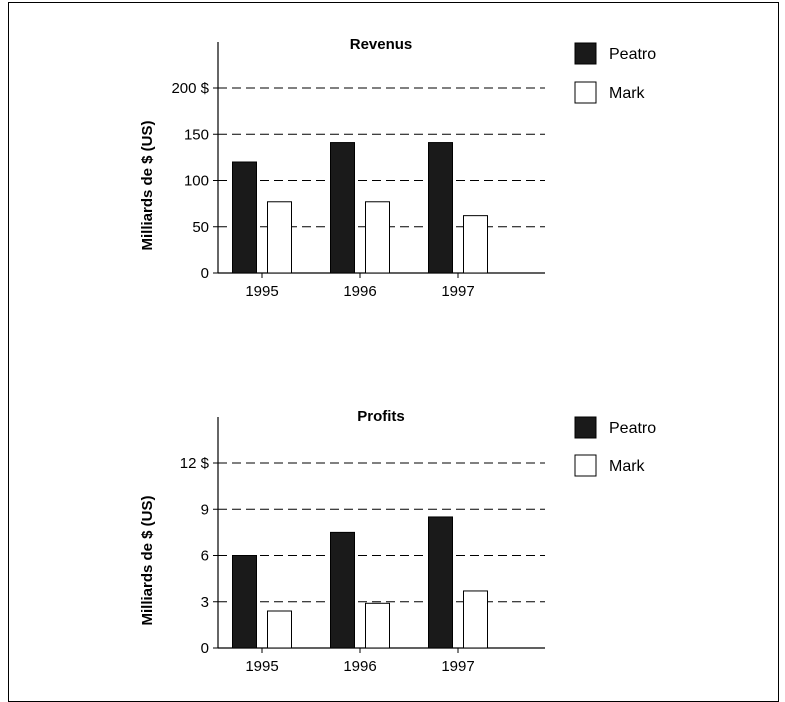 Image resolution: width=785 pixels, height=702 pixels. I want to click on chart1-bar-peatro-1996, so click(342, 208).